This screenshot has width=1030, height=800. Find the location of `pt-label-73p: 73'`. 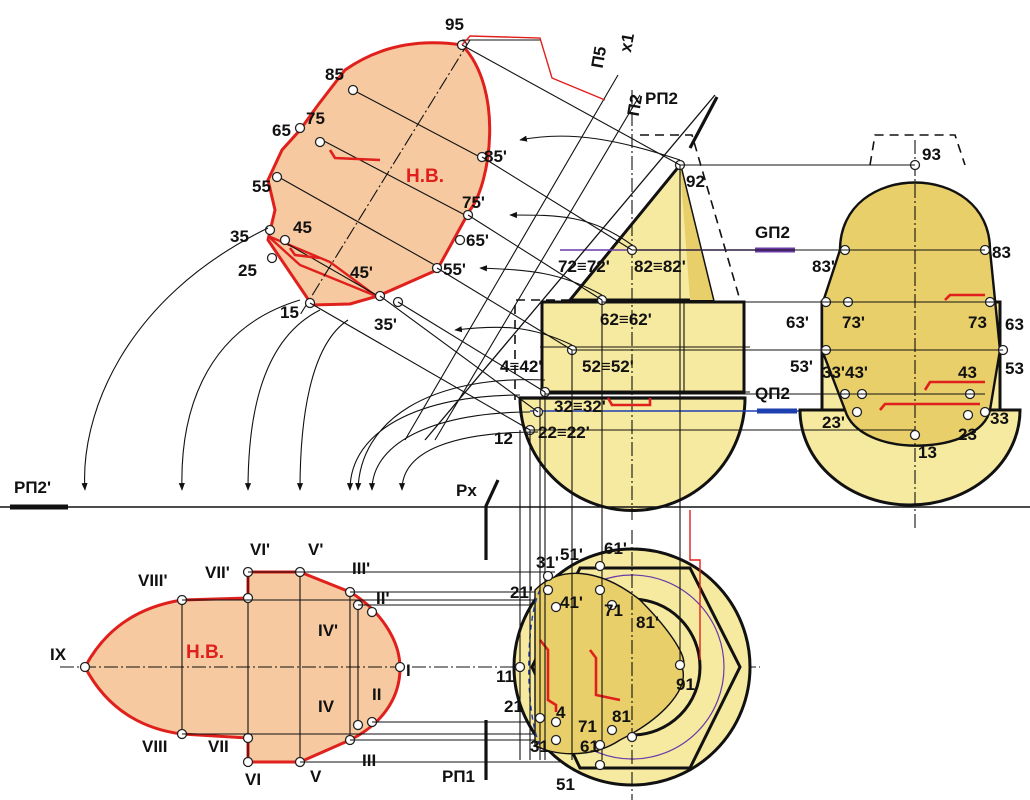

pt-label-73p: 73' is located at coordinates (853, 322).